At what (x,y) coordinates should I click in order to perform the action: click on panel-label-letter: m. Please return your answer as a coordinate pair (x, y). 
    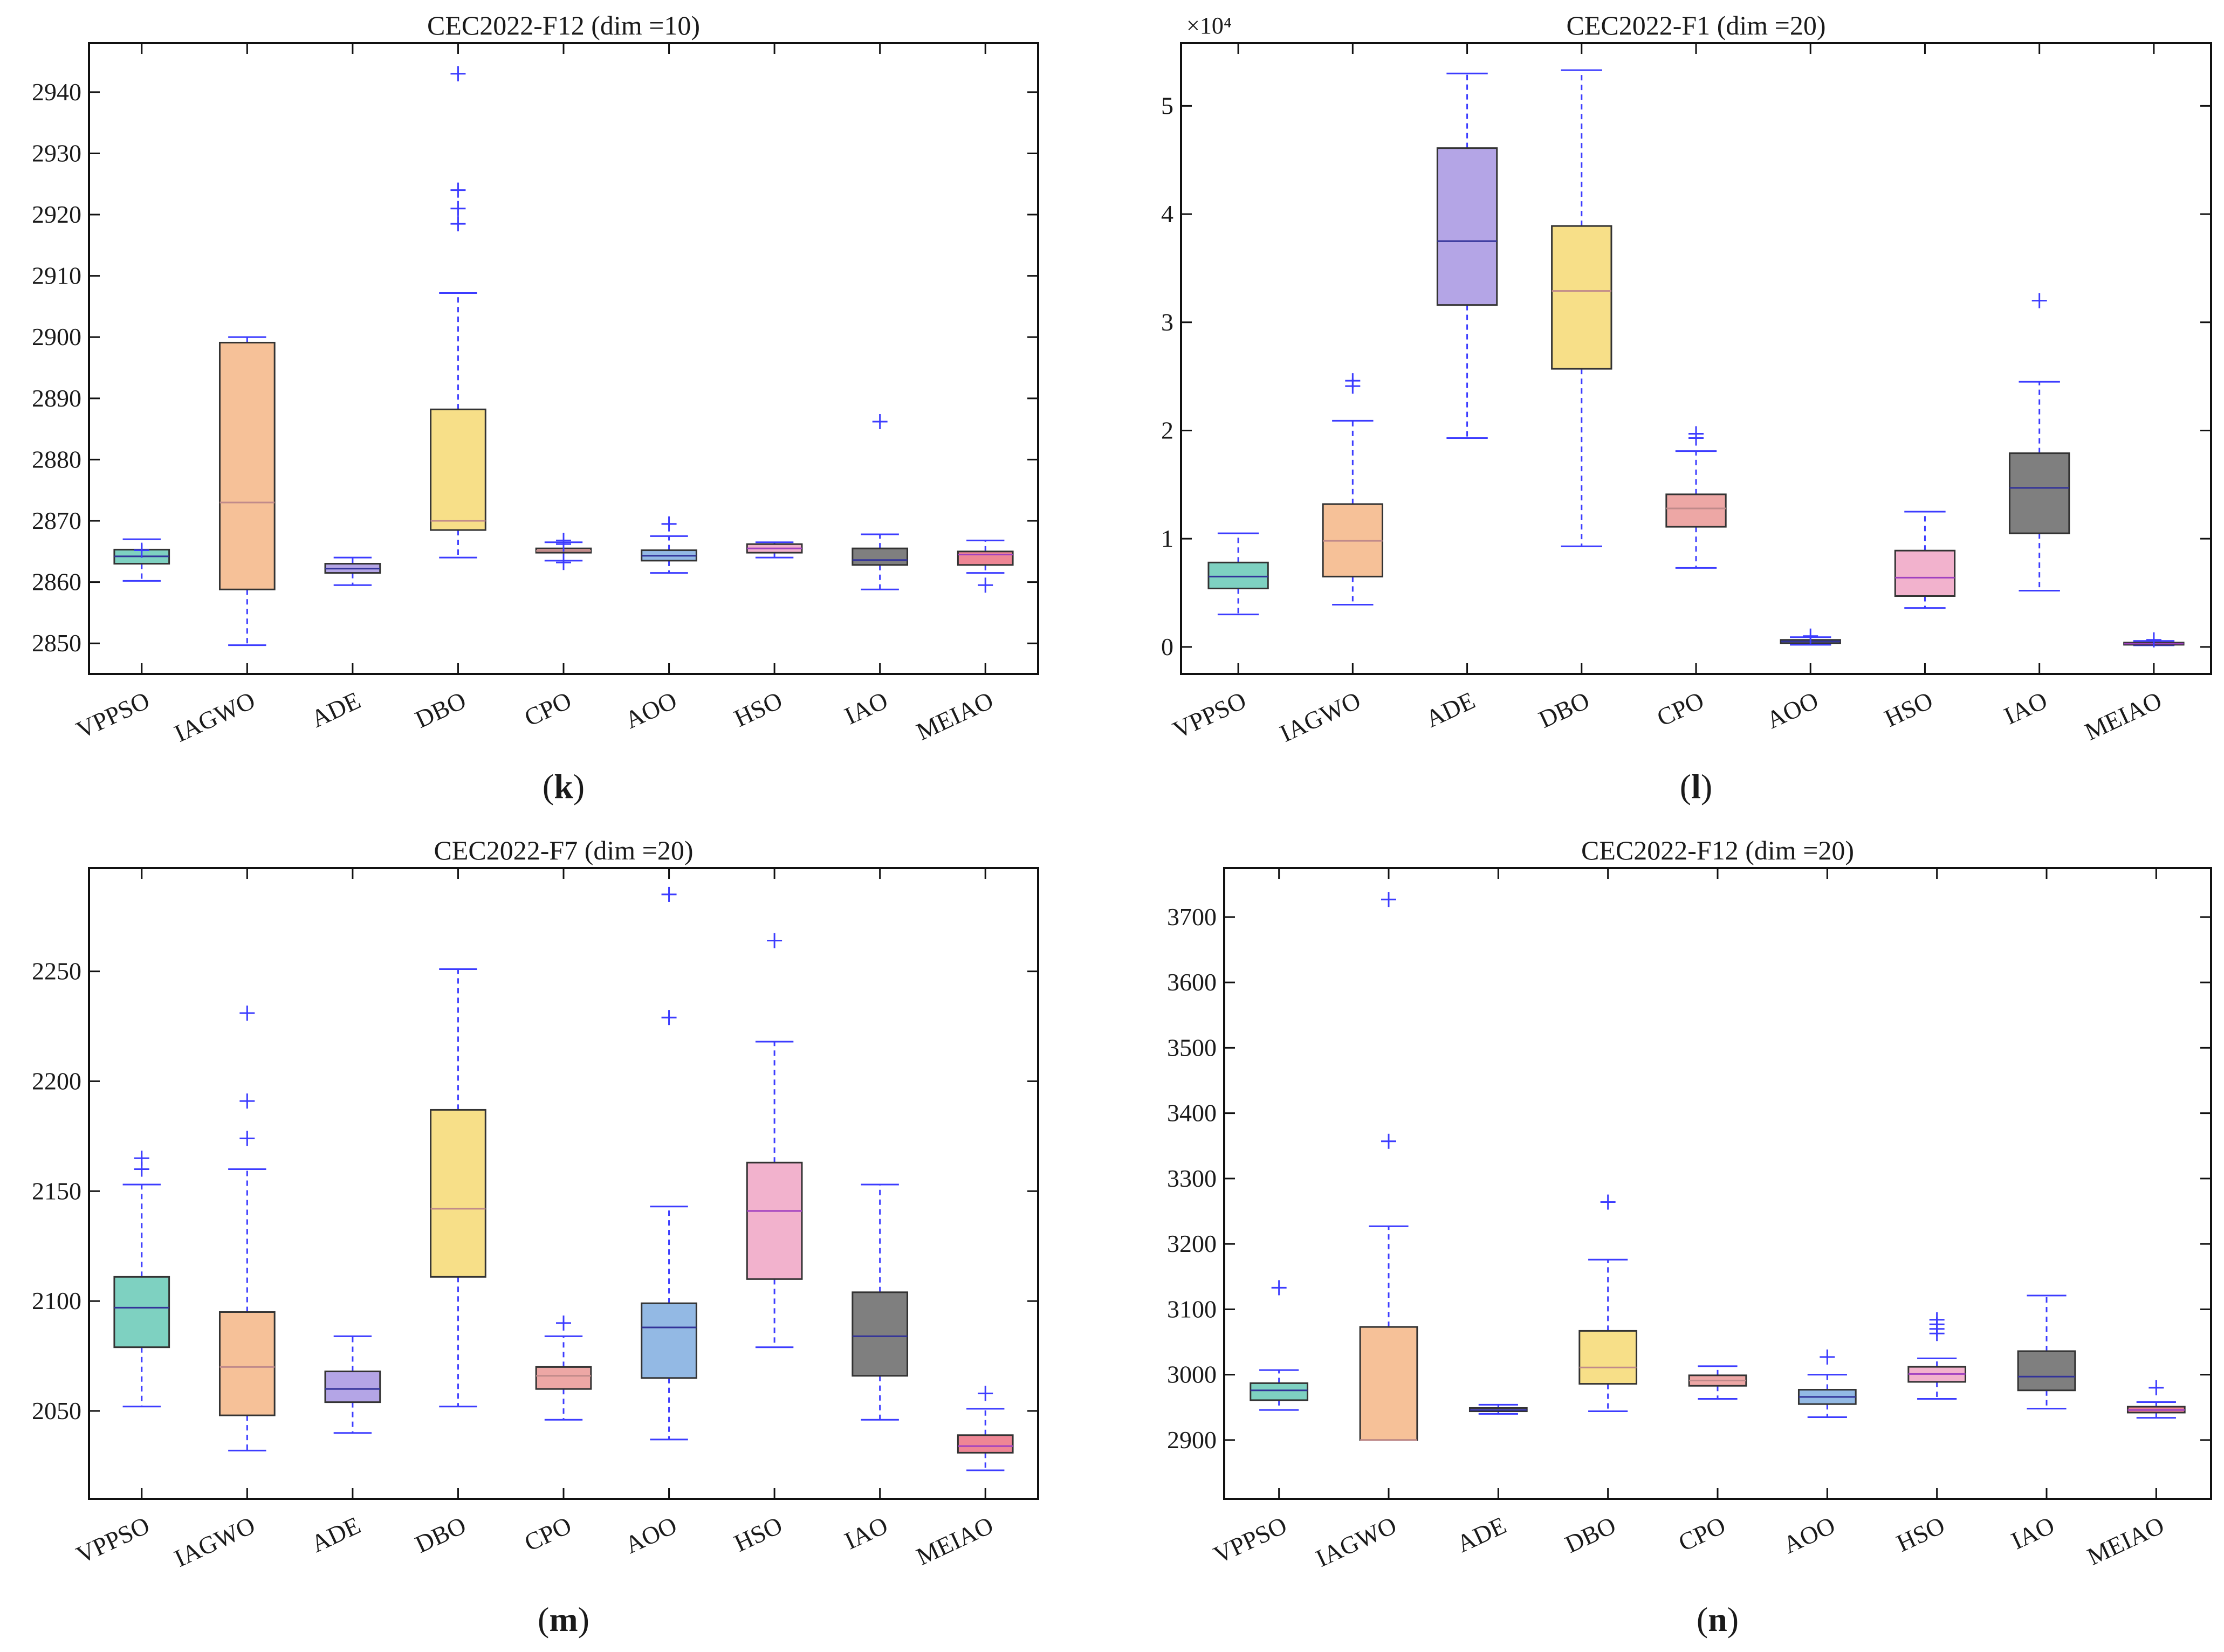
    Looking at the image, I should click on (563, 1619).